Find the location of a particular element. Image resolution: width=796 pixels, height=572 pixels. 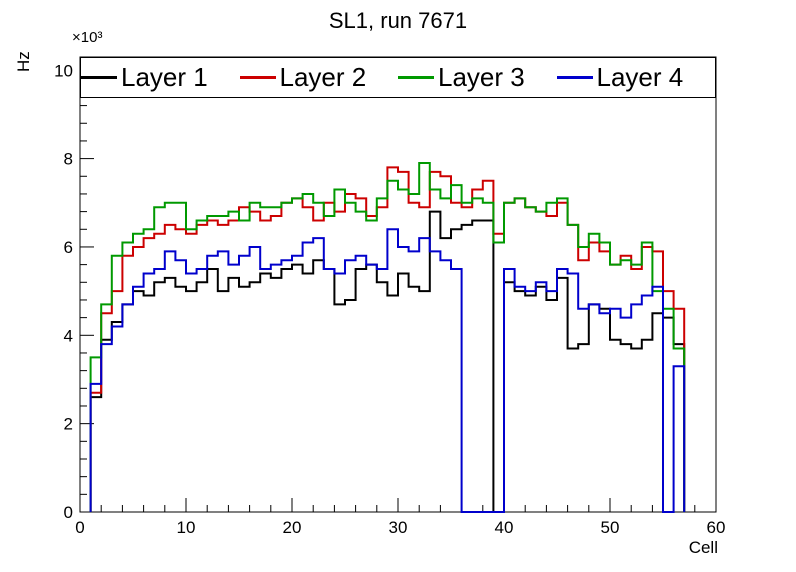

x-tick-label: 20 is located at coordinates (292, 527).